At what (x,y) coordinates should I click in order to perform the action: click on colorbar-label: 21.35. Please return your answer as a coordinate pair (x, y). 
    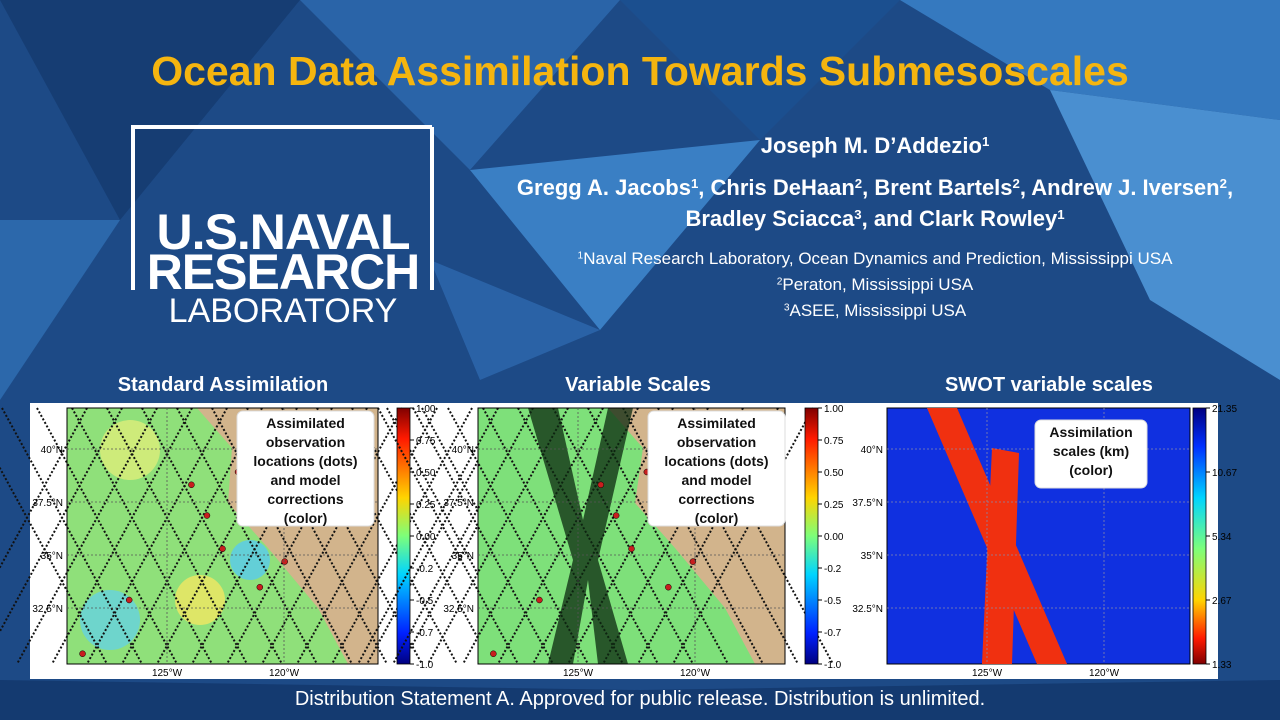
    Looking at the image, I should click on (1224, 409).